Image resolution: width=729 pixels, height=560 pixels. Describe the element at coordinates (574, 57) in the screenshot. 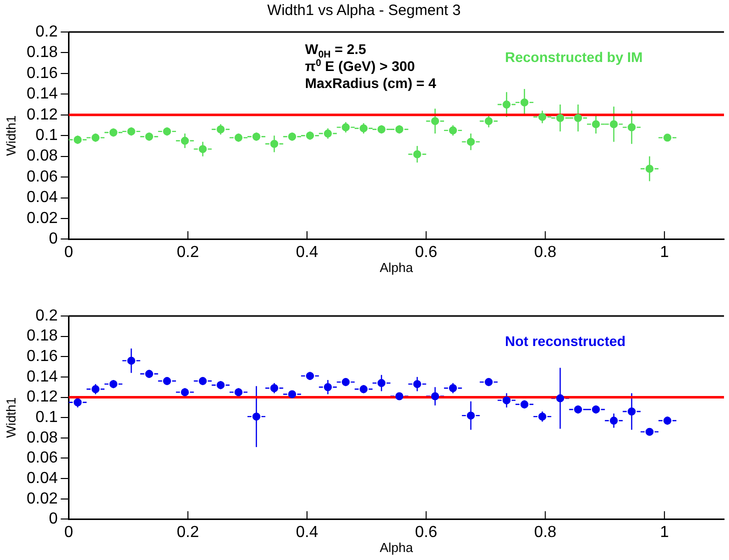

I see `text: Reconstructed by IM` at that location.